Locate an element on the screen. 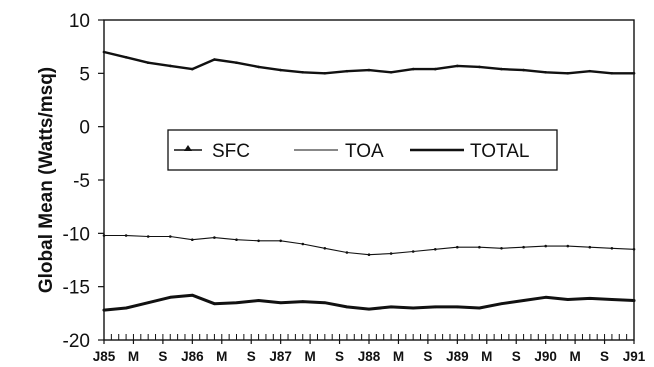 This screenshot has width=654, height=367. x-tick-label: J90 is located at coordinates (545, 356).